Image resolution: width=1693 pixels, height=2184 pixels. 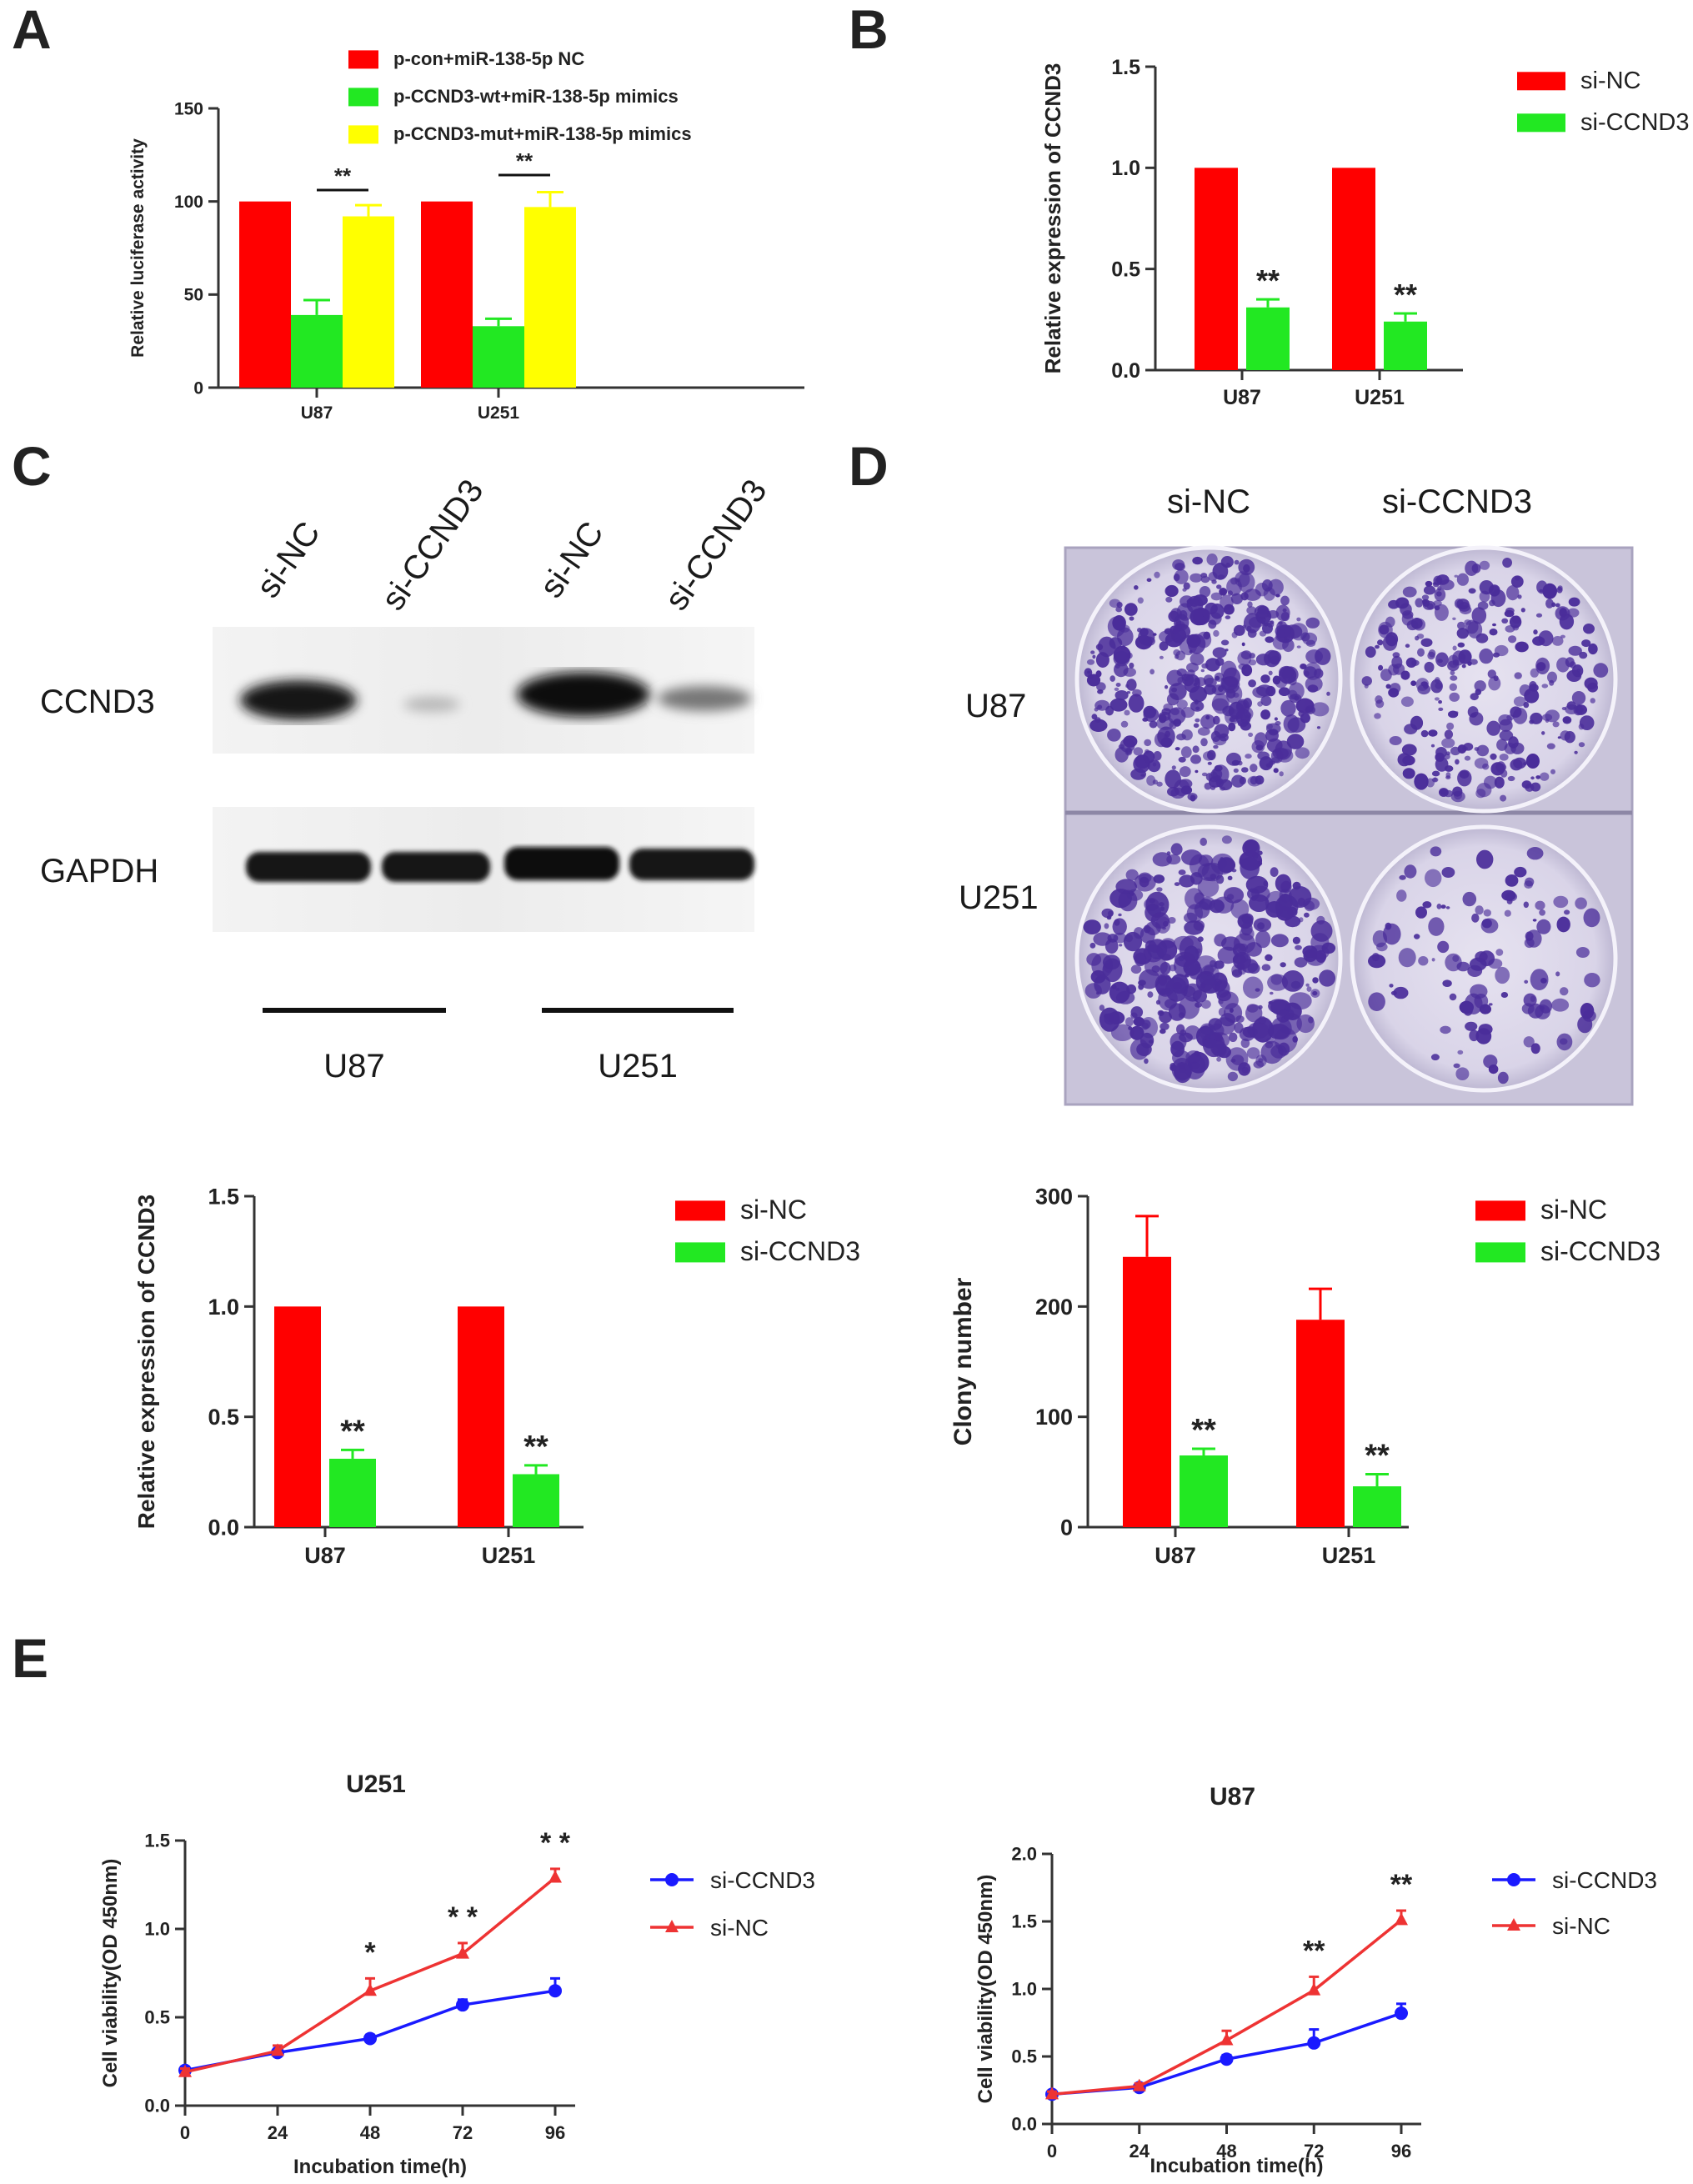 What do you see at coordinates (1216, 269) in the screenshot?
I see `bar` at bounding box center [1216, 269].